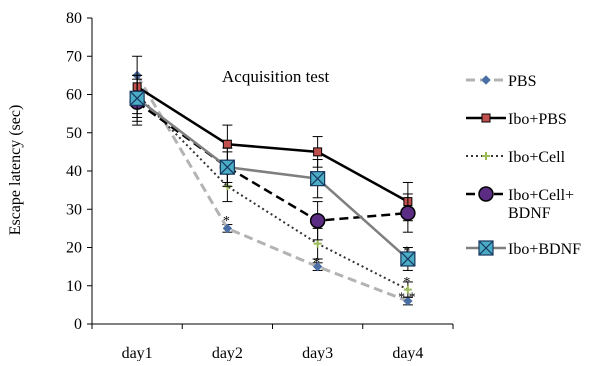 The width and height of the screenshot is (612, 366). I want to click on x-tick-label-day2: day2, so click(227, 353).